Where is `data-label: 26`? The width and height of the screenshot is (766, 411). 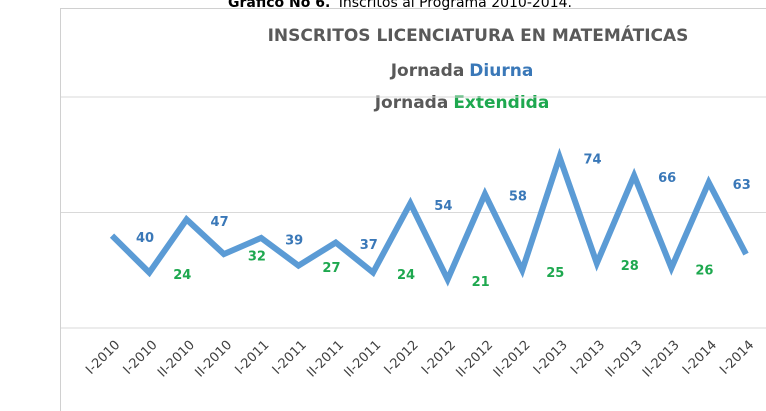 data-label: 26 is located at coordinates (704, 270).